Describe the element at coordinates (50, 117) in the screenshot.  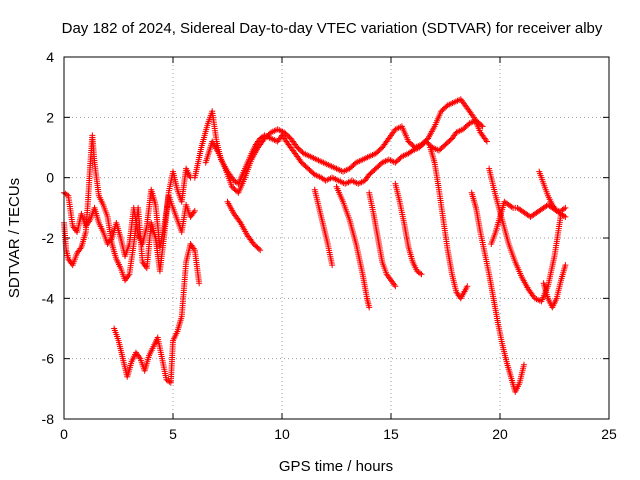
I see `y-tick-label: 2` at that location.